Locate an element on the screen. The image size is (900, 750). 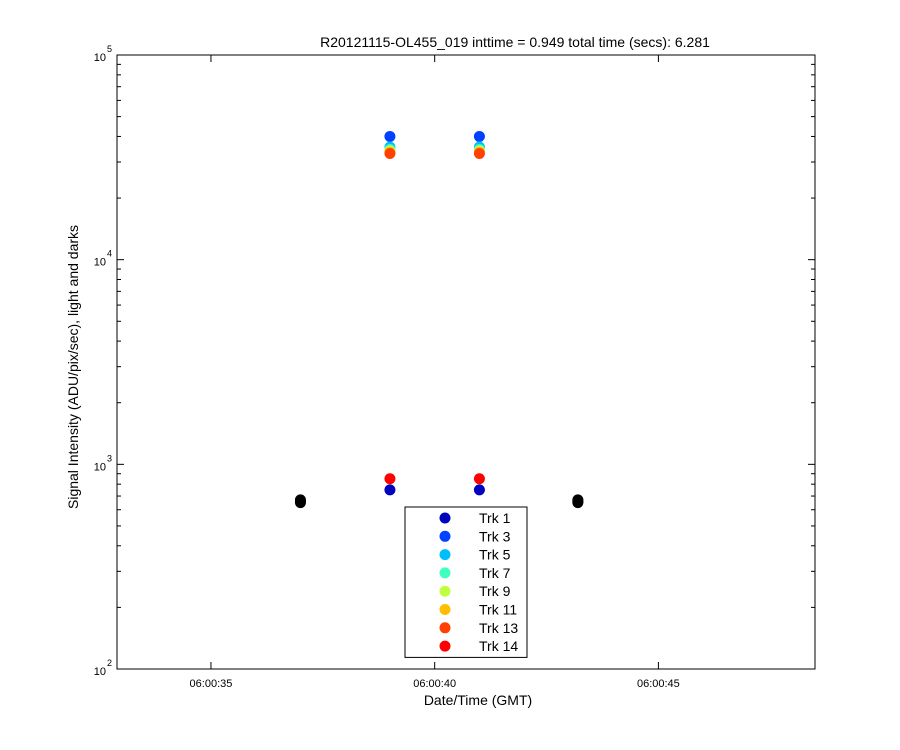
legend-label: Trk 5 is located at coordinates (495, 555).